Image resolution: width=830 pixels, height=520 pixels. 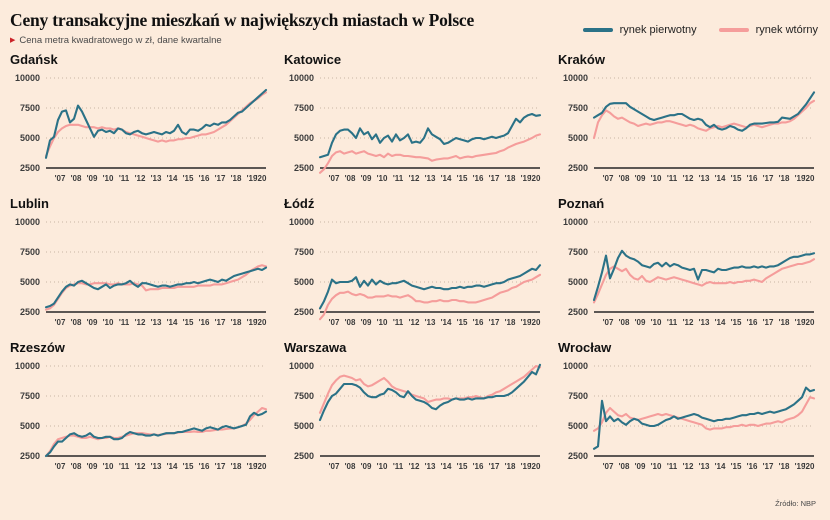 What do you see at coordinates (299, 203) in the screenshot?
I see `chart-city-title: Łódź` at bounding box center [299, 203].